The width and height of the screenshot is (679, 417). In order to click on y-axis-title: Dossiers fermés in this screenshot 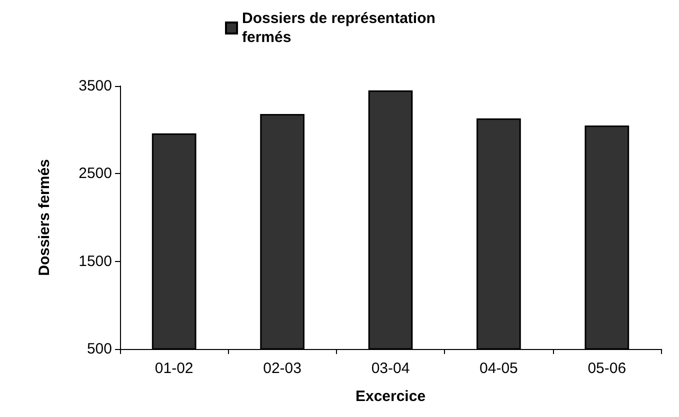, I will do `click(44, 217)`.